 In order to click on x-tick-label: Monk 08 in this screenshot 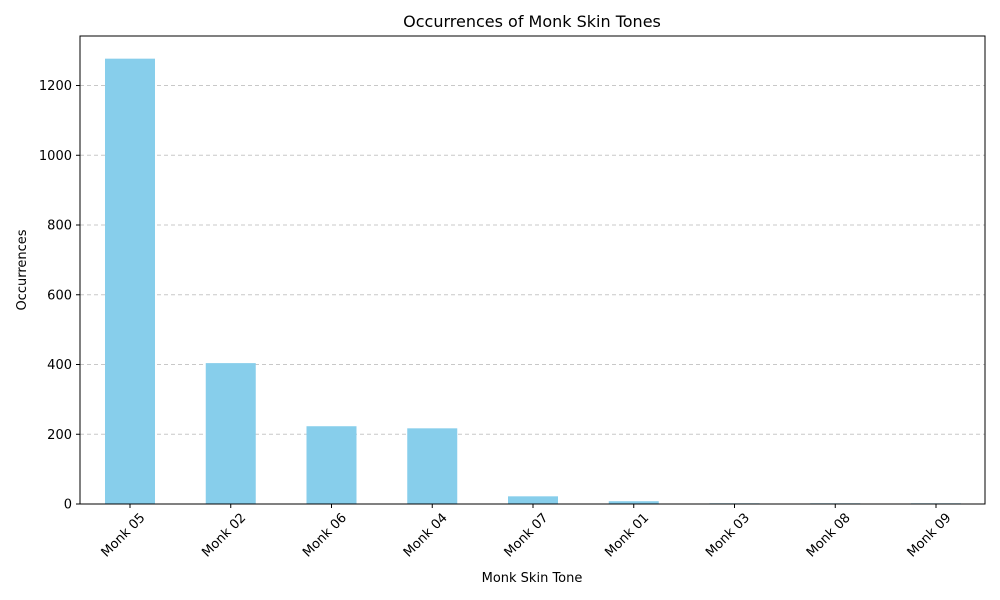, I will do `click(829, 536)`.